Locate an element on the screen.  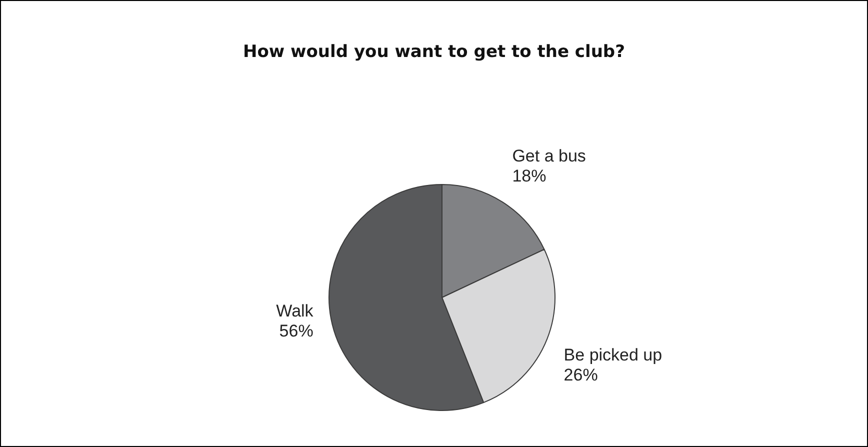
slice-label: Walk is located at coordinates (295, 311).